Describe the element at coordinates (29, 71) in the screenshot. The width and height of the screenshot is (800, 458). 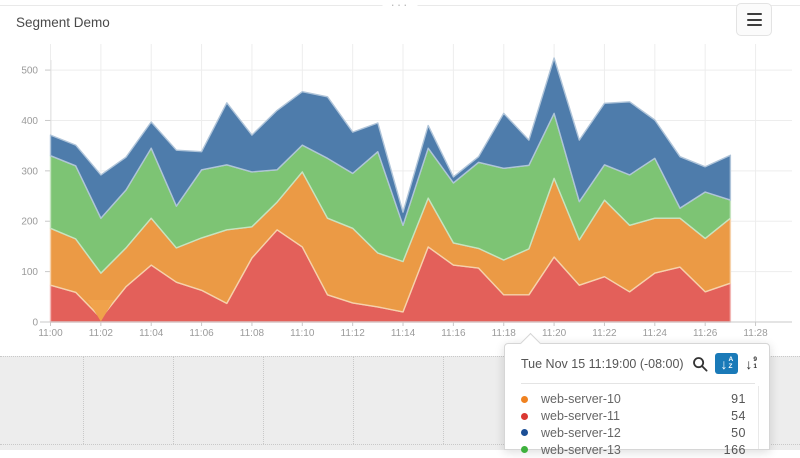
I see `svg-text: 500` at that location.